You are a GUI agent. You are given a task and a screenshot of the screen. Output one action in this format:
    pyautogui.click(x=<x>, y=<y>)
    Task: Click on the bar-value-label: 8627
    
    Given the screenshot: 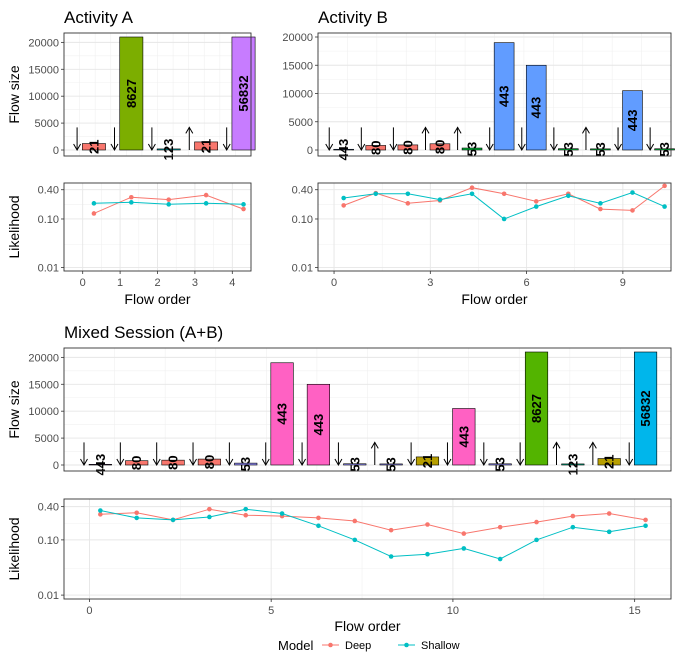 What is the action you would take?
    pyautogui.click(x=131, y=93)
    